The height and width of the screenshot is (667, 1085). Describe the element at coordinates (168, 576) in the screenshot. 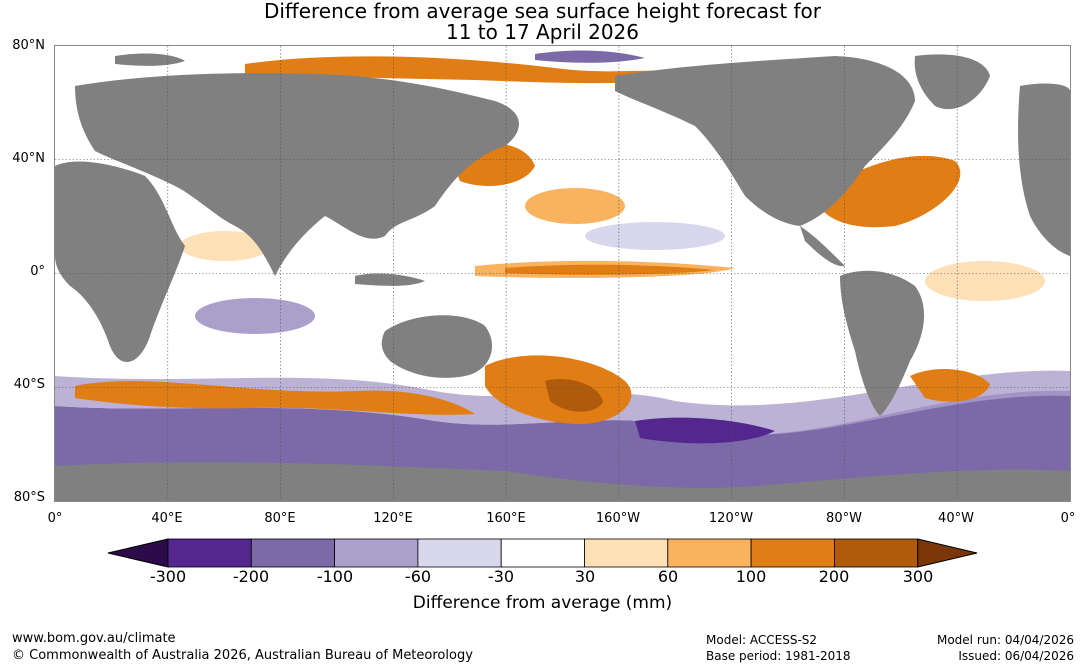

I see `colorbar-tick-minus300: -300` at that location.